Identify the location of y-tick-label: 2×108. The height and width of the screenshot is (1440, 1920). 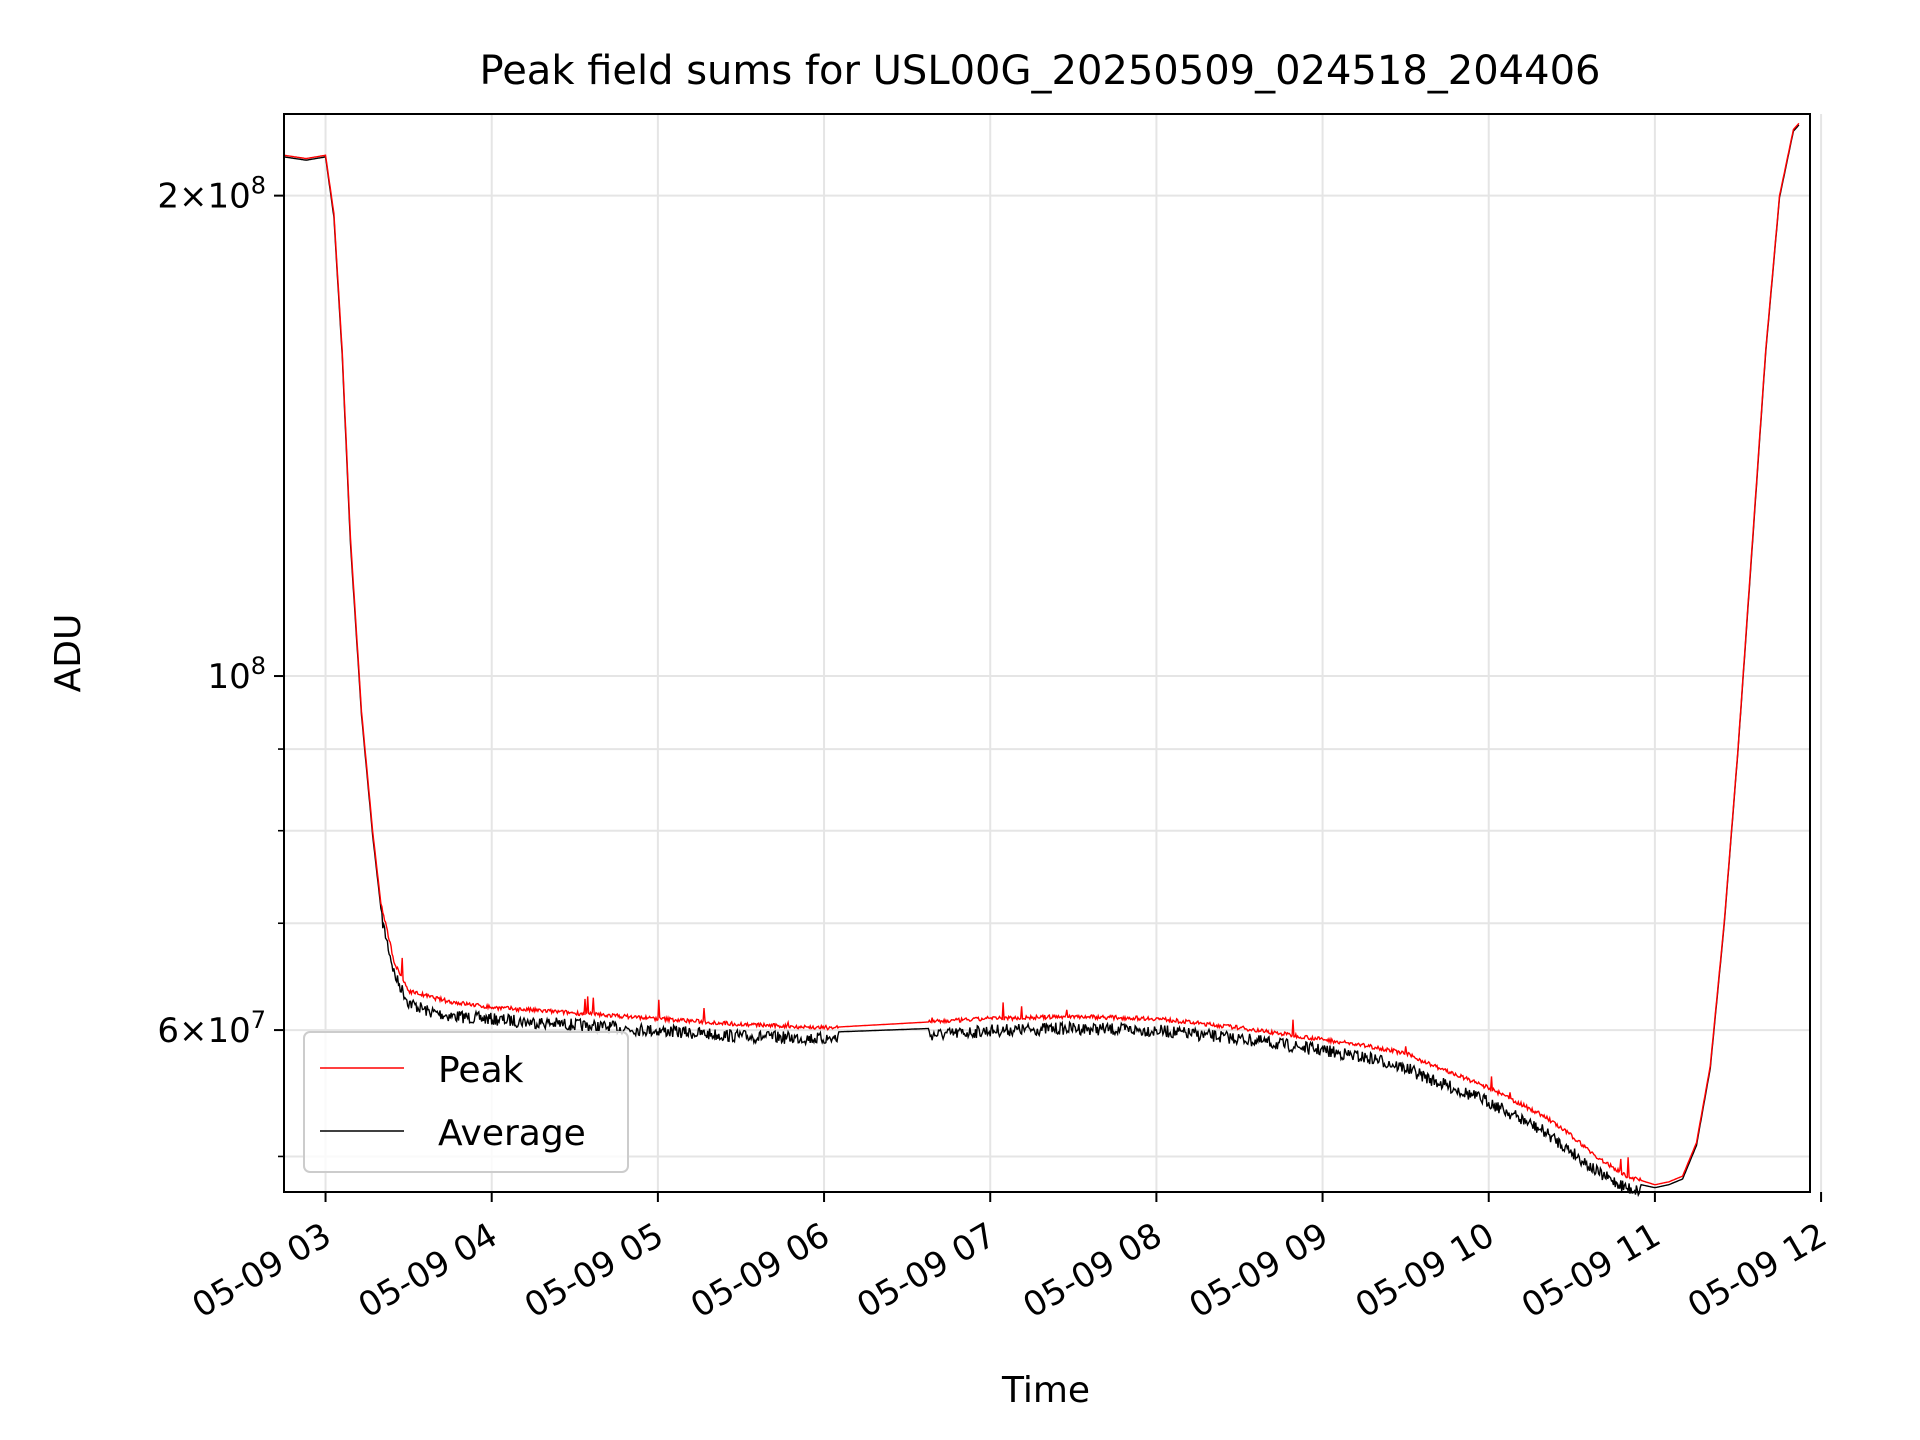
(211, 194).